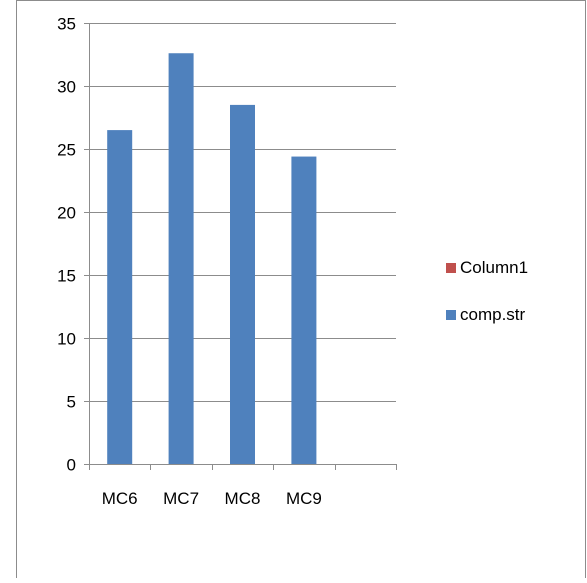  What do you see at coordinates (120, 297) in the screenshot?
I see `bar-mc6` at bounding box center [120, 297].